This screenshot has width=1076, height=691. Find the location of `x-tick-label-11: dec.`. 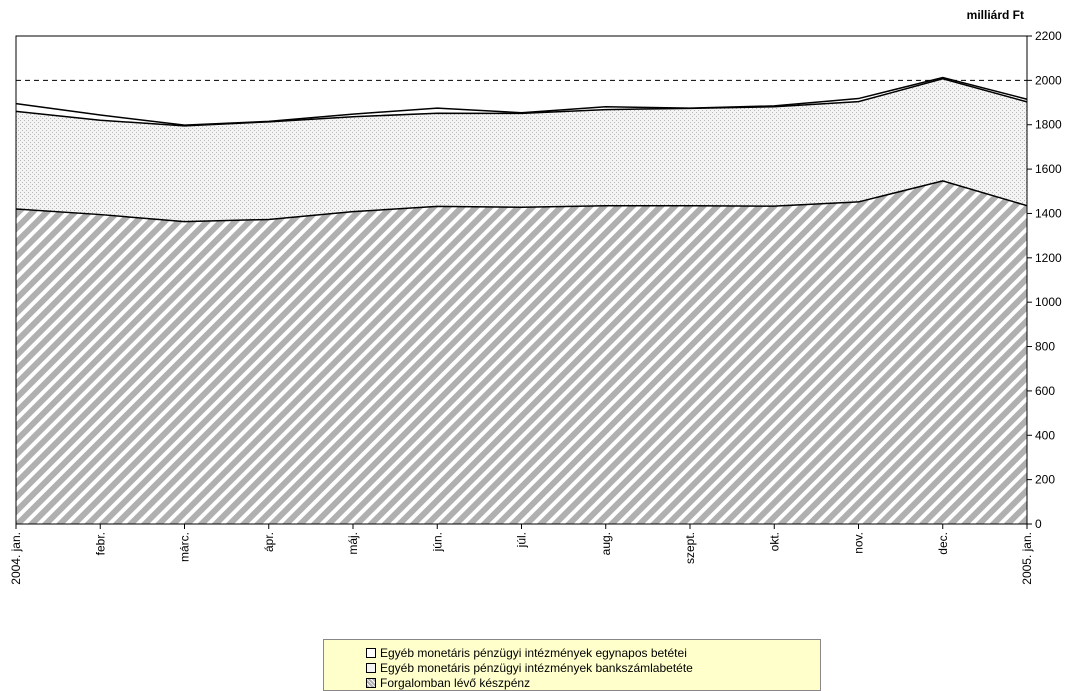

x-tick-label-11: dec. is located at coordinates (943, 543).